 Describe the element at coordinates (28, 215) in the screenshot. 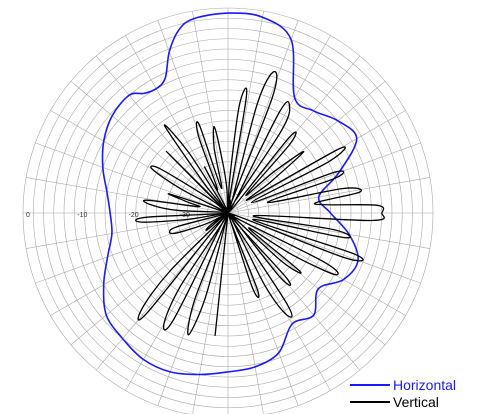

I see `radial-tick-label: 0` at that location.